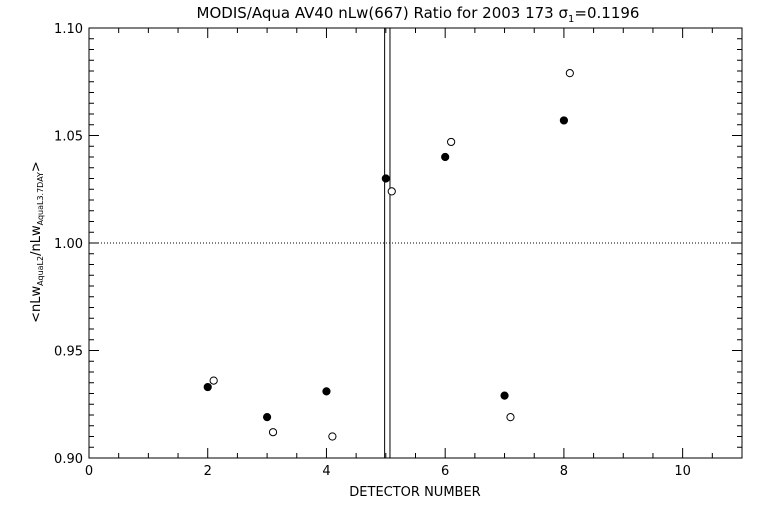 The width and height of the screenshot is (768, 512). Describe the element at coordinates (208, 471) in the screenshot. I see `x-tick-label: 2` at that location.